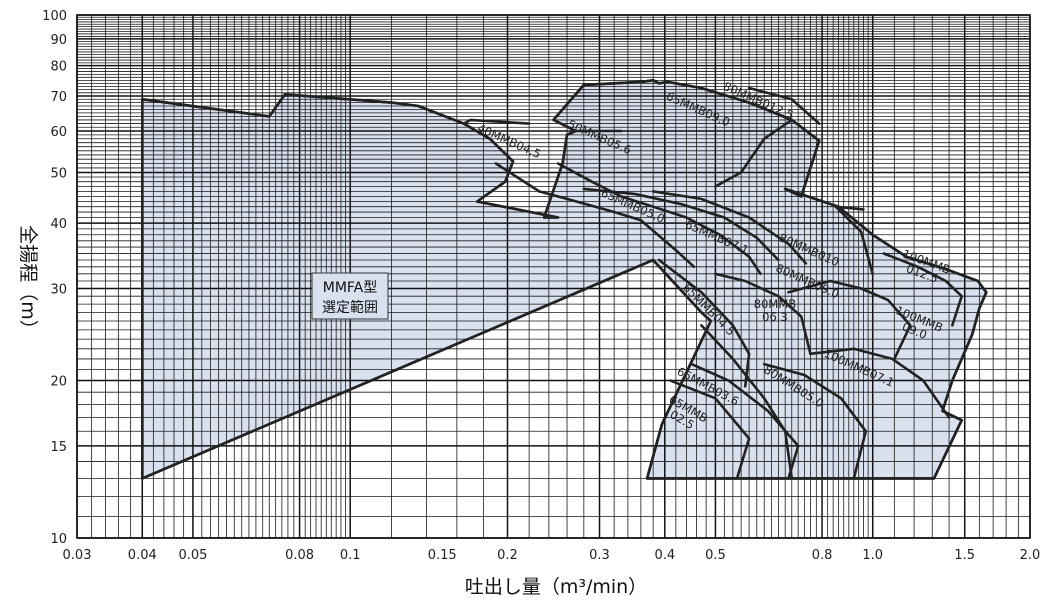 This screenshot has width=1050, height=600. I want to click on x-tick-label: 0.03, so click(77, 555).